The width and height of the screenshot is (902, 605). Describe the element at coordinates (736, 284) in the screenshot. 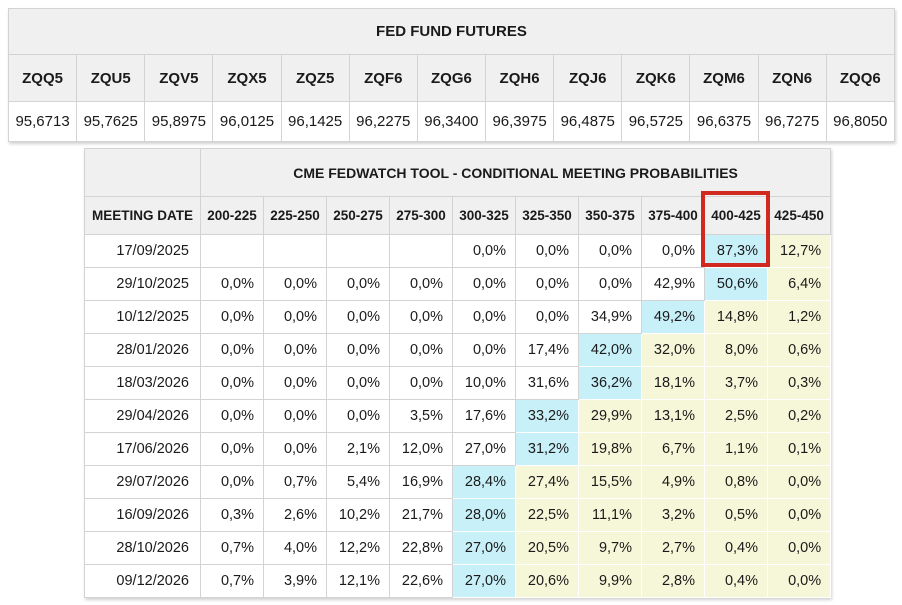

I see `probability-cell: 50,6%` at that location.